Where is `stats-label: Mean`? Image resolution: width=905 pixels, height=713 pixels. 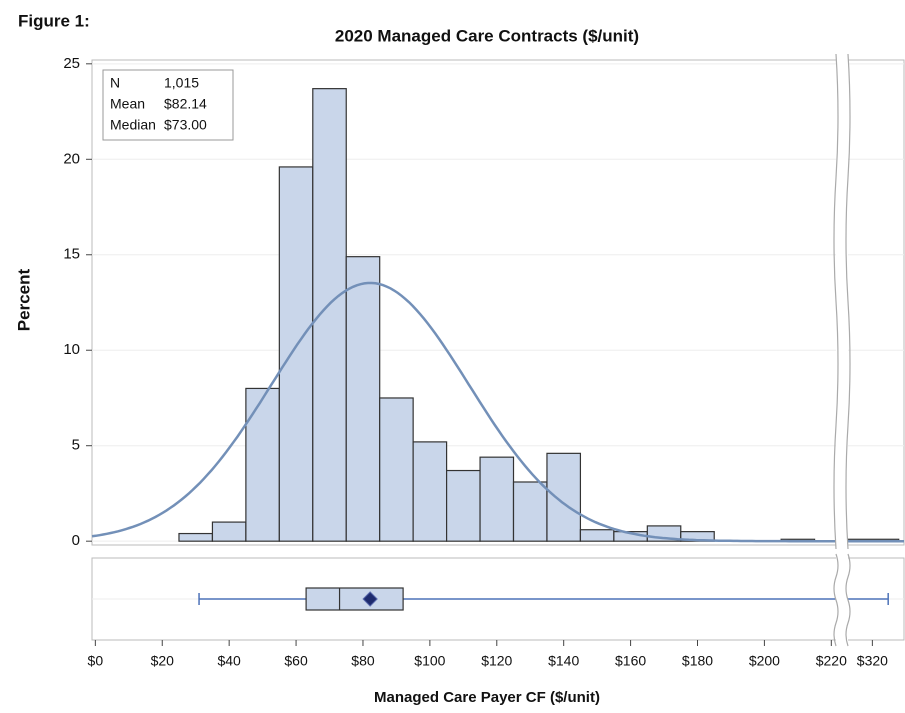
stats-label: Mean is located at coordinates (127, 104).